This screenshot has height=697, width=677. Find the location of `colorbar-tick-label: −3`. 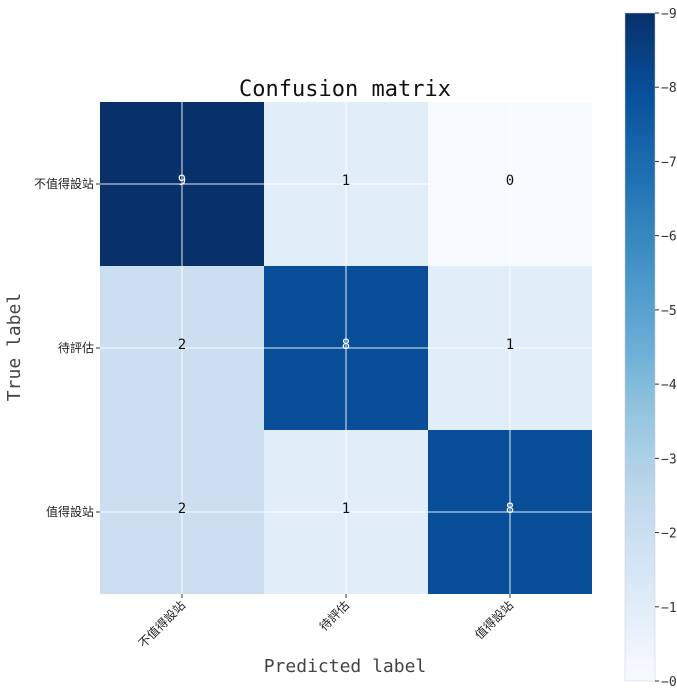

colorbar-tick-label: −3 is located at coordinates (669, 459).